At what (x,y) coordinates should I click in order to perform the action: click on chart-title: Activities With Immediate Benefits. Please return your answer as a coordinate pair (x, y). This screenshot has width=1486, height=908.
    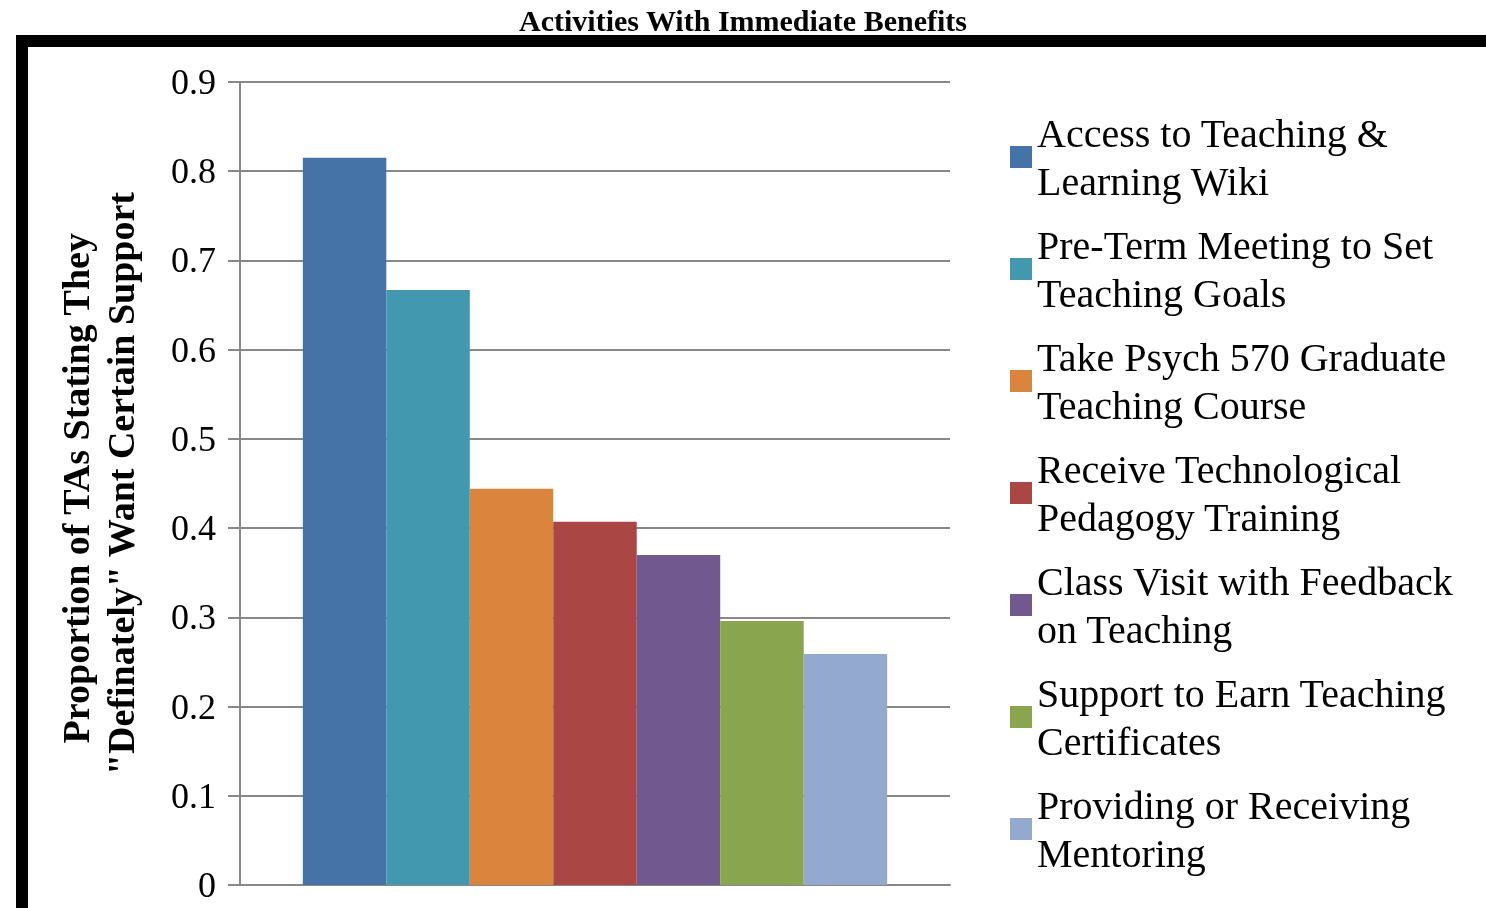
    Looking at the image, I should click on (743, 20).